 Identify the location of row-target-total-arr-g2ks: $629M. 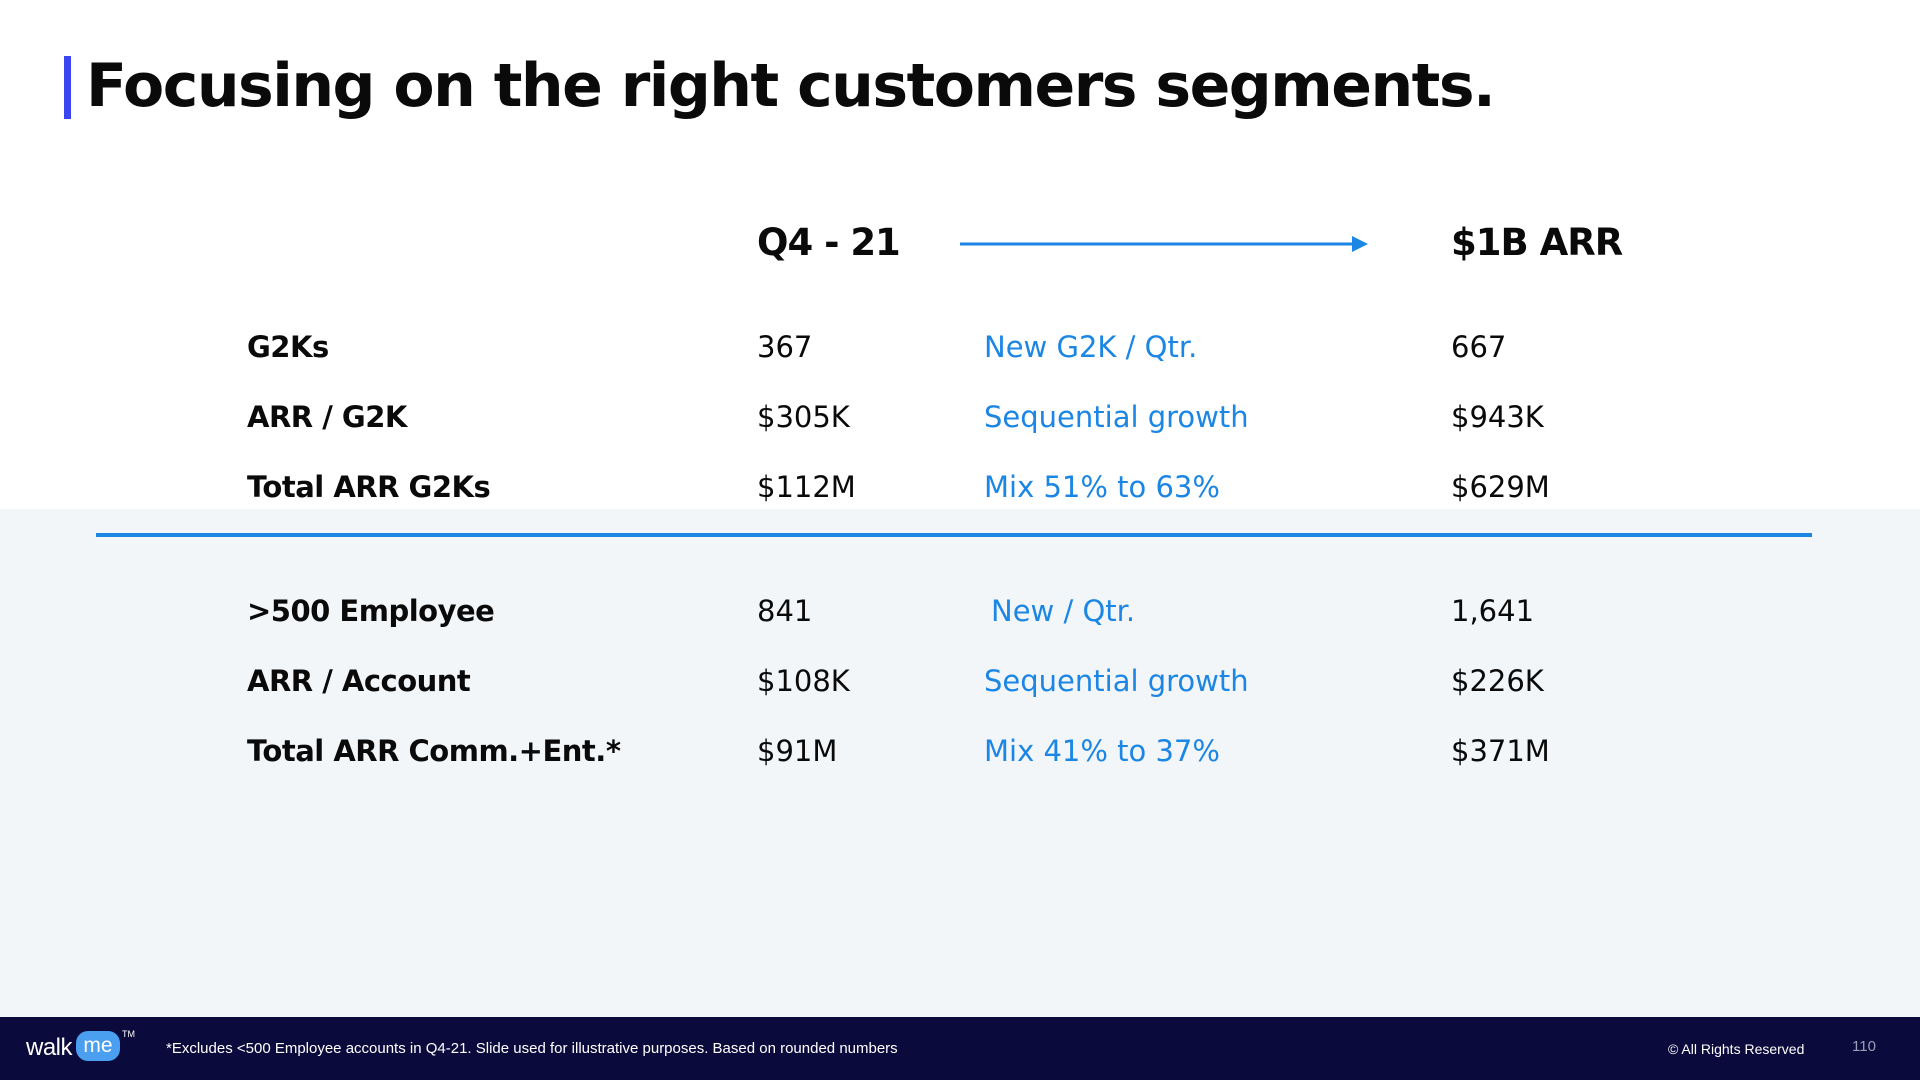
(1500, 487).